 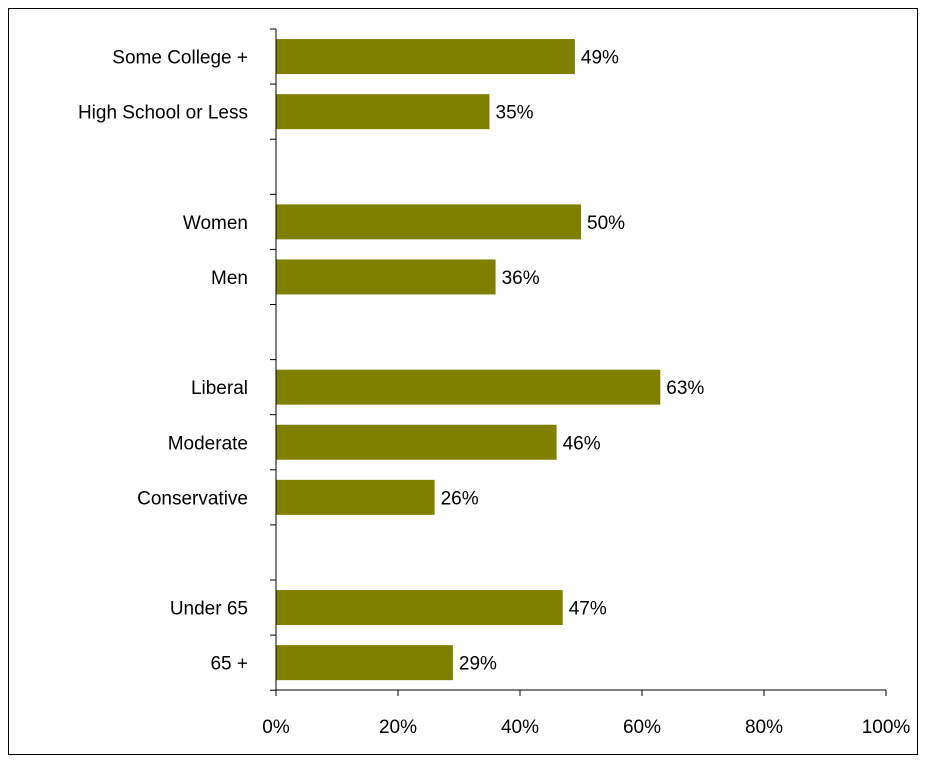 What do you see at coordinates (229, 278) in the screenshot?
I see `category-label: Men` at bounding box center [229, 278].